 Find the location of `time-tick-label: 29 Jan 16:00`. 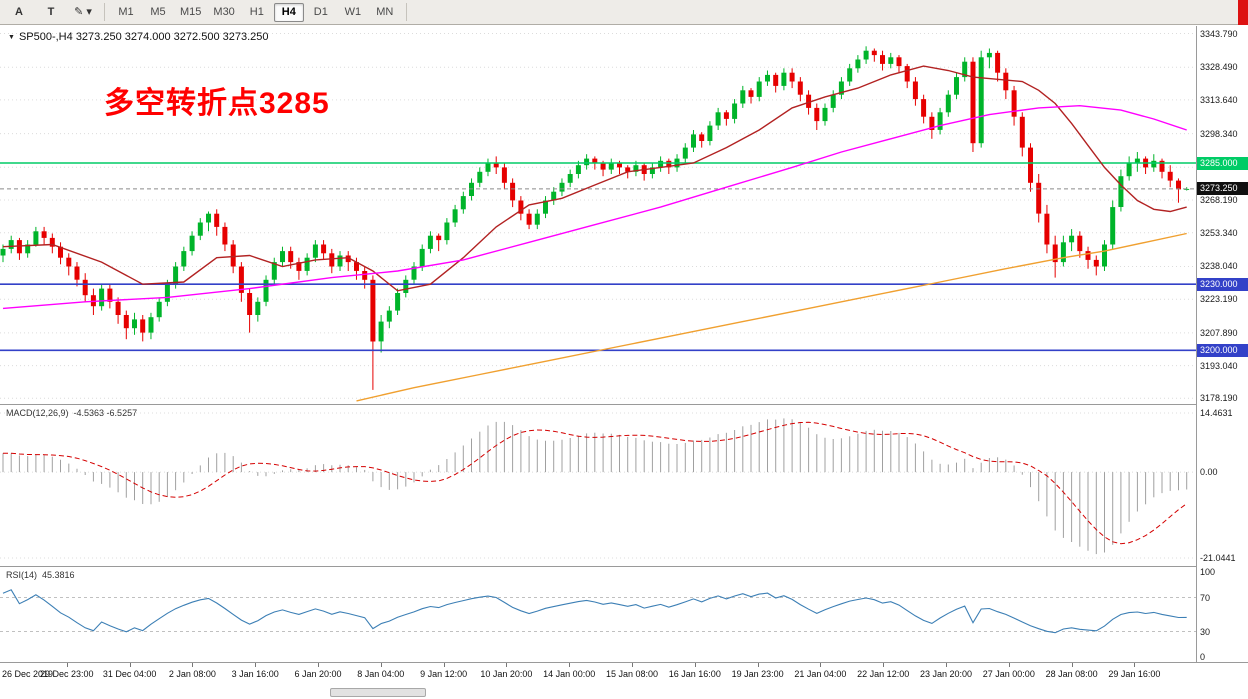

time-tick-label: 29 Jan 16:00 is located at coordinates (1134, 674).